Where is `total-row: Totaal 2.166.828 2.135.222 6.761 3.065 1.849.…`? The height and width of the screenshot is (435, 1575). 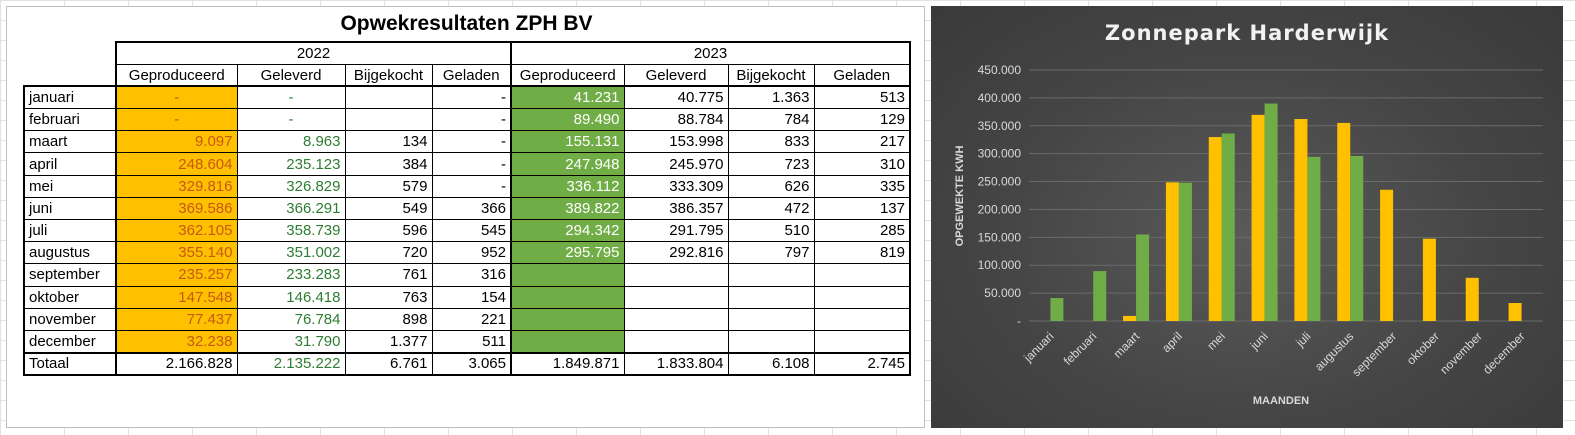
total-row: Totaal 2.166.828 2.135.222 6.761 3.065 1.849.… is located at coordinates (467, 363).